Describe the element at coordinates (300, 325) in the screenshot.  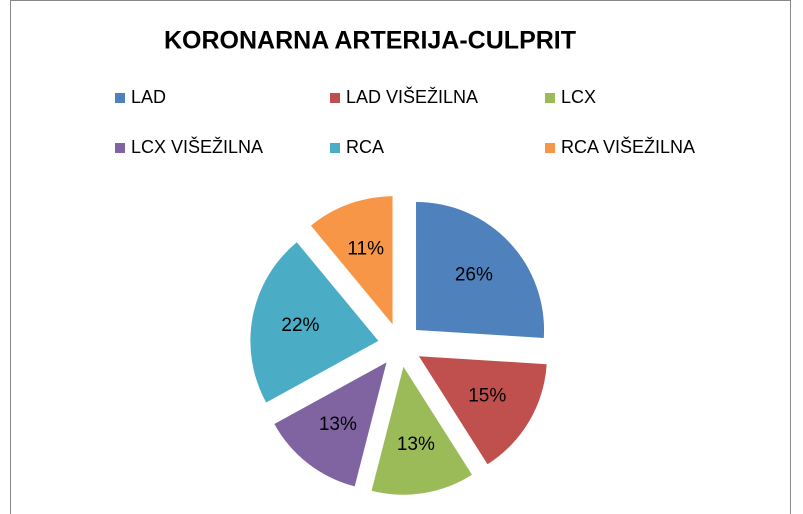
I see `data-label: 22%` at that location.